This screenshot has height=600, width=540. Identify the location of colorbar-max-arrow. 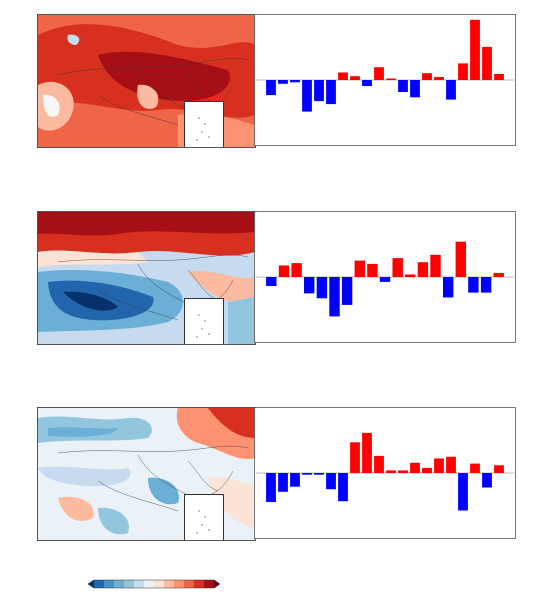
(217, 584).